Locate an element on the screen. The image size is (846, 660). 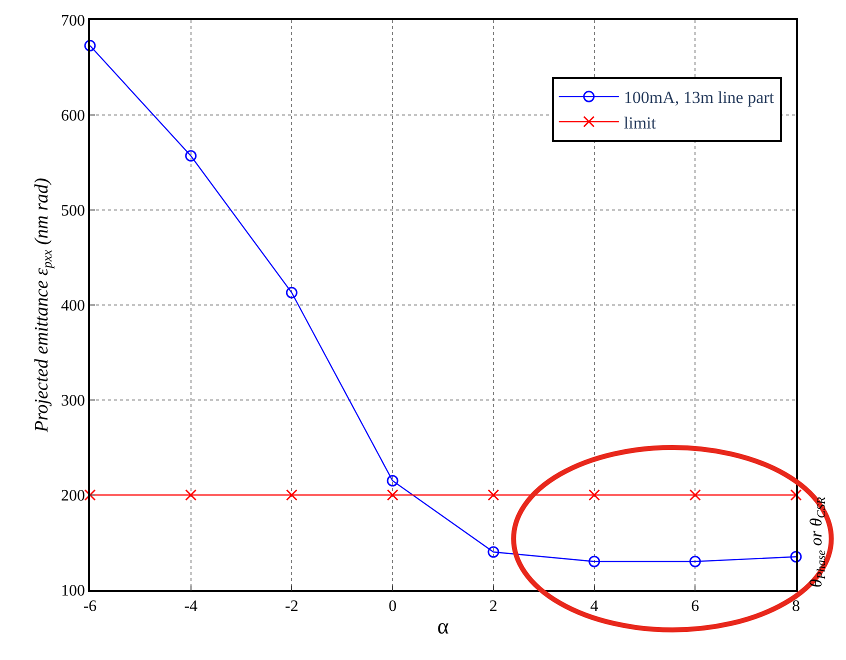
x-tick-label: -2 is located at coordinates (291, 606).